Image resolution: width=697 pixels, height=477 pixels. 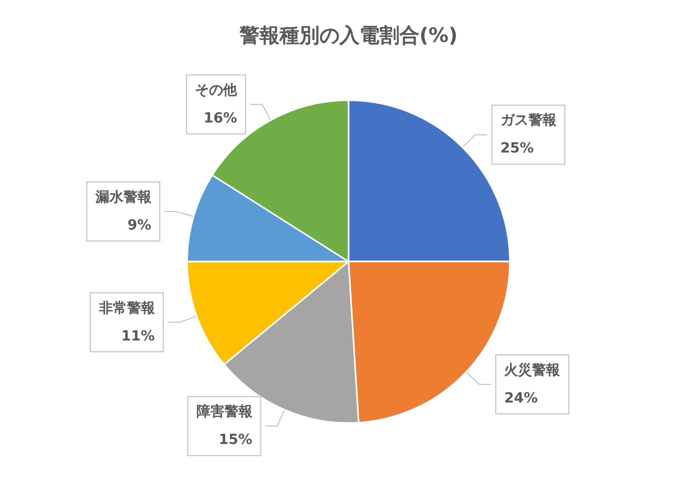 I want to click on data-label: 9%, so click(x=139, y=226).